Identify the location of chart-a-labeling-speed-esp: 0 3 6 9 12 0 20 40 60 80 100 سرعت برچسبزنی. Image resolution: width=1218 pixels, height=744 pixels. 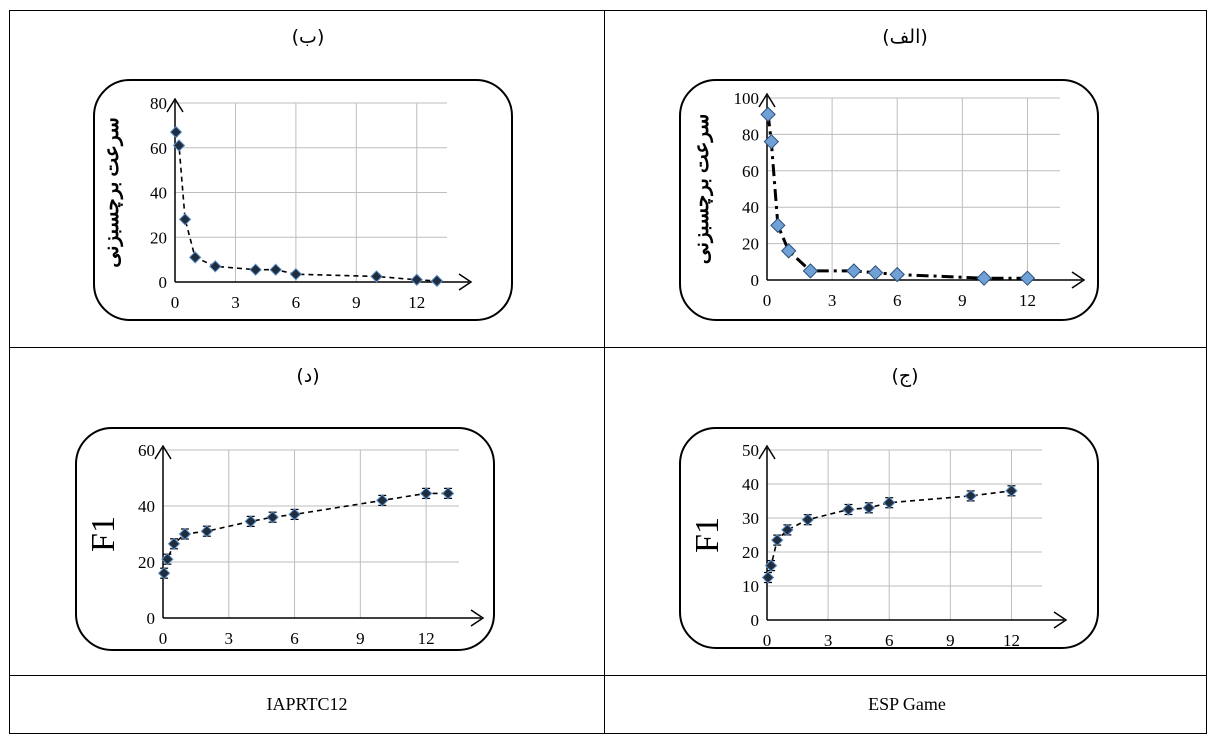
(889, 200).